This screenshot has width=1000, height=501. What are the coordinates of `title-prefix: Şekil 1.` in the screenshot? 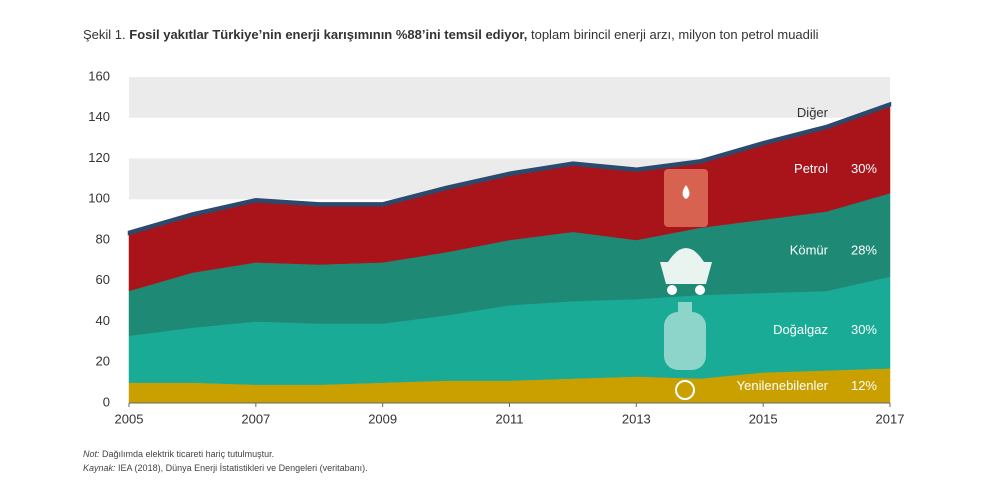 It's located at (104, 34).